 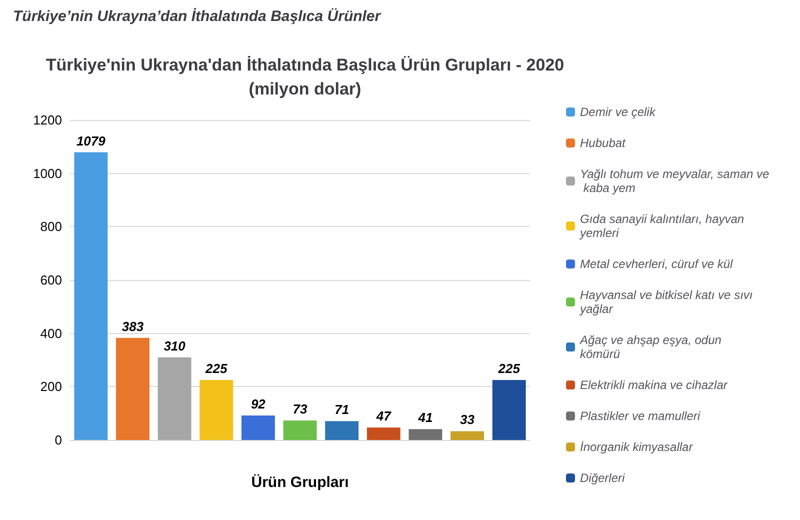 What do you see at coordinates (425, 418) in the screenshot?
I see `data-label: 41` at bounding box center [425, 418].